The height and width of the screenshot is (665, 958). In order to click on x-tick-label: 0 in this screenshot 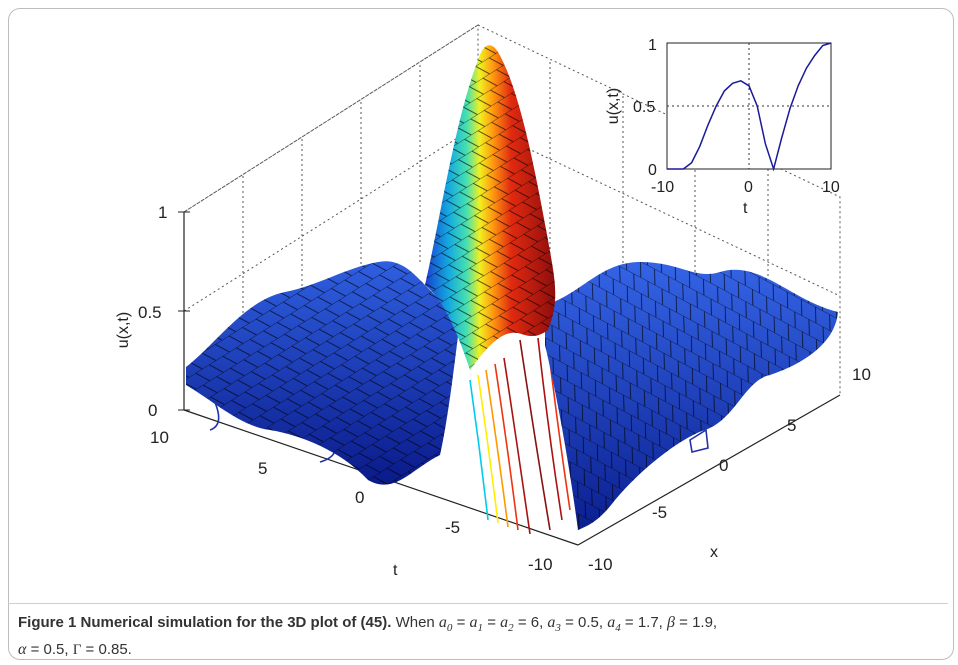, I will do `click(723, 465)`.